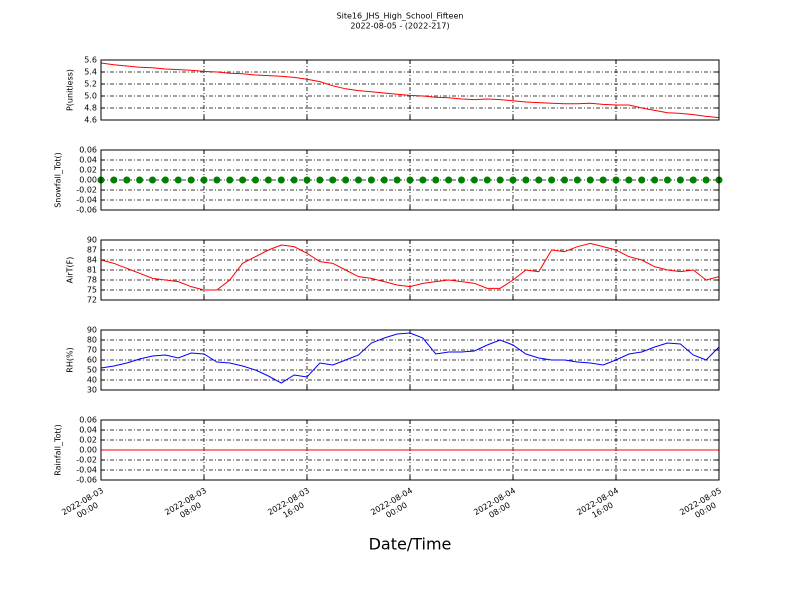  I want to click on y-tick-label: 30, so click(92, 390).